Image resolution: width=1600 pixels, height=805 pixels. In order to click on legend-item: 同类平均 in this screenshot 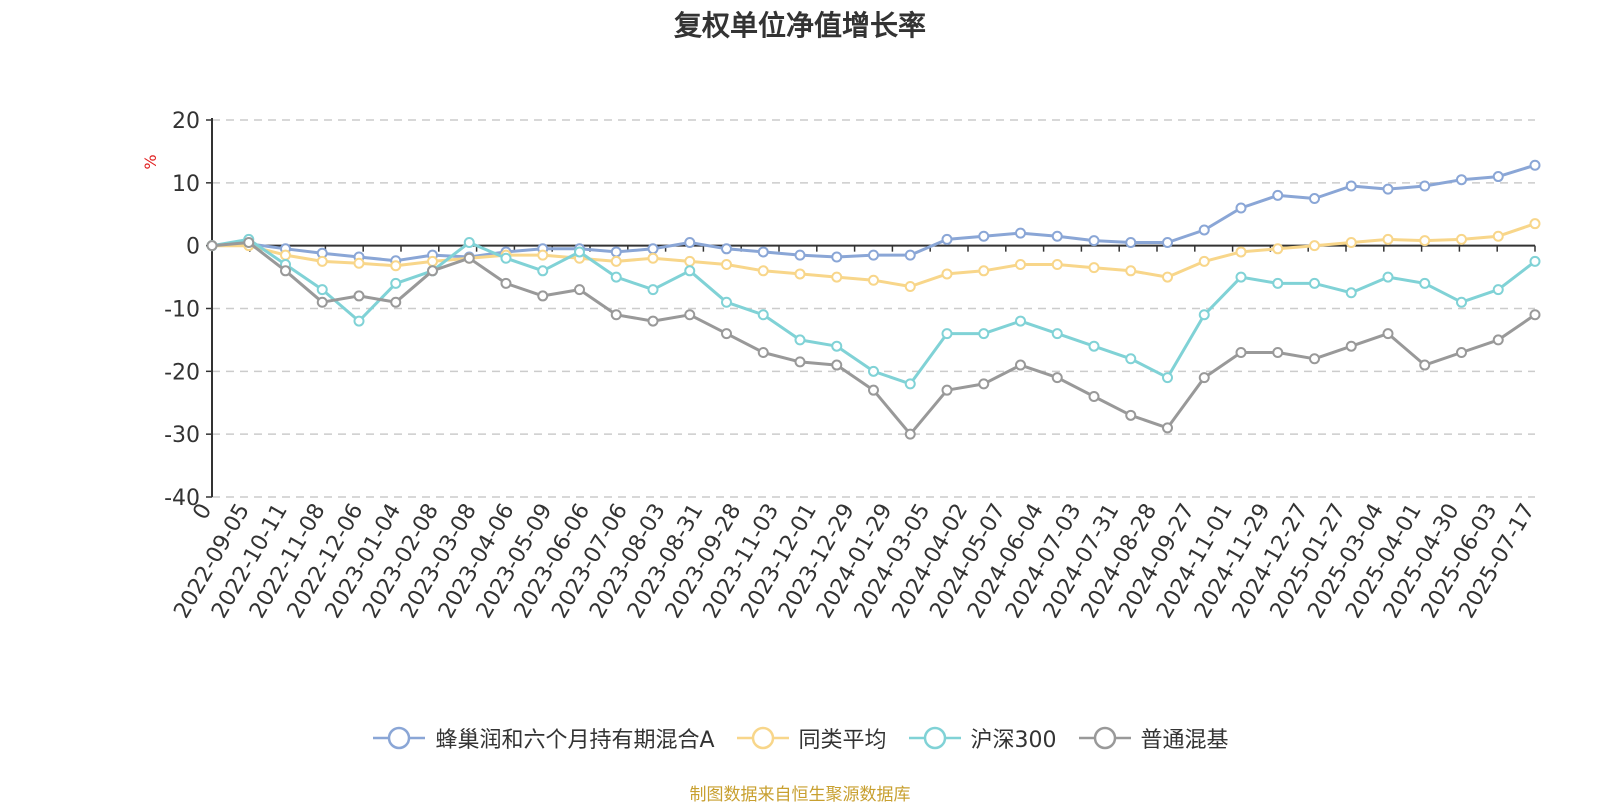, I will do `click(811, 738)`.